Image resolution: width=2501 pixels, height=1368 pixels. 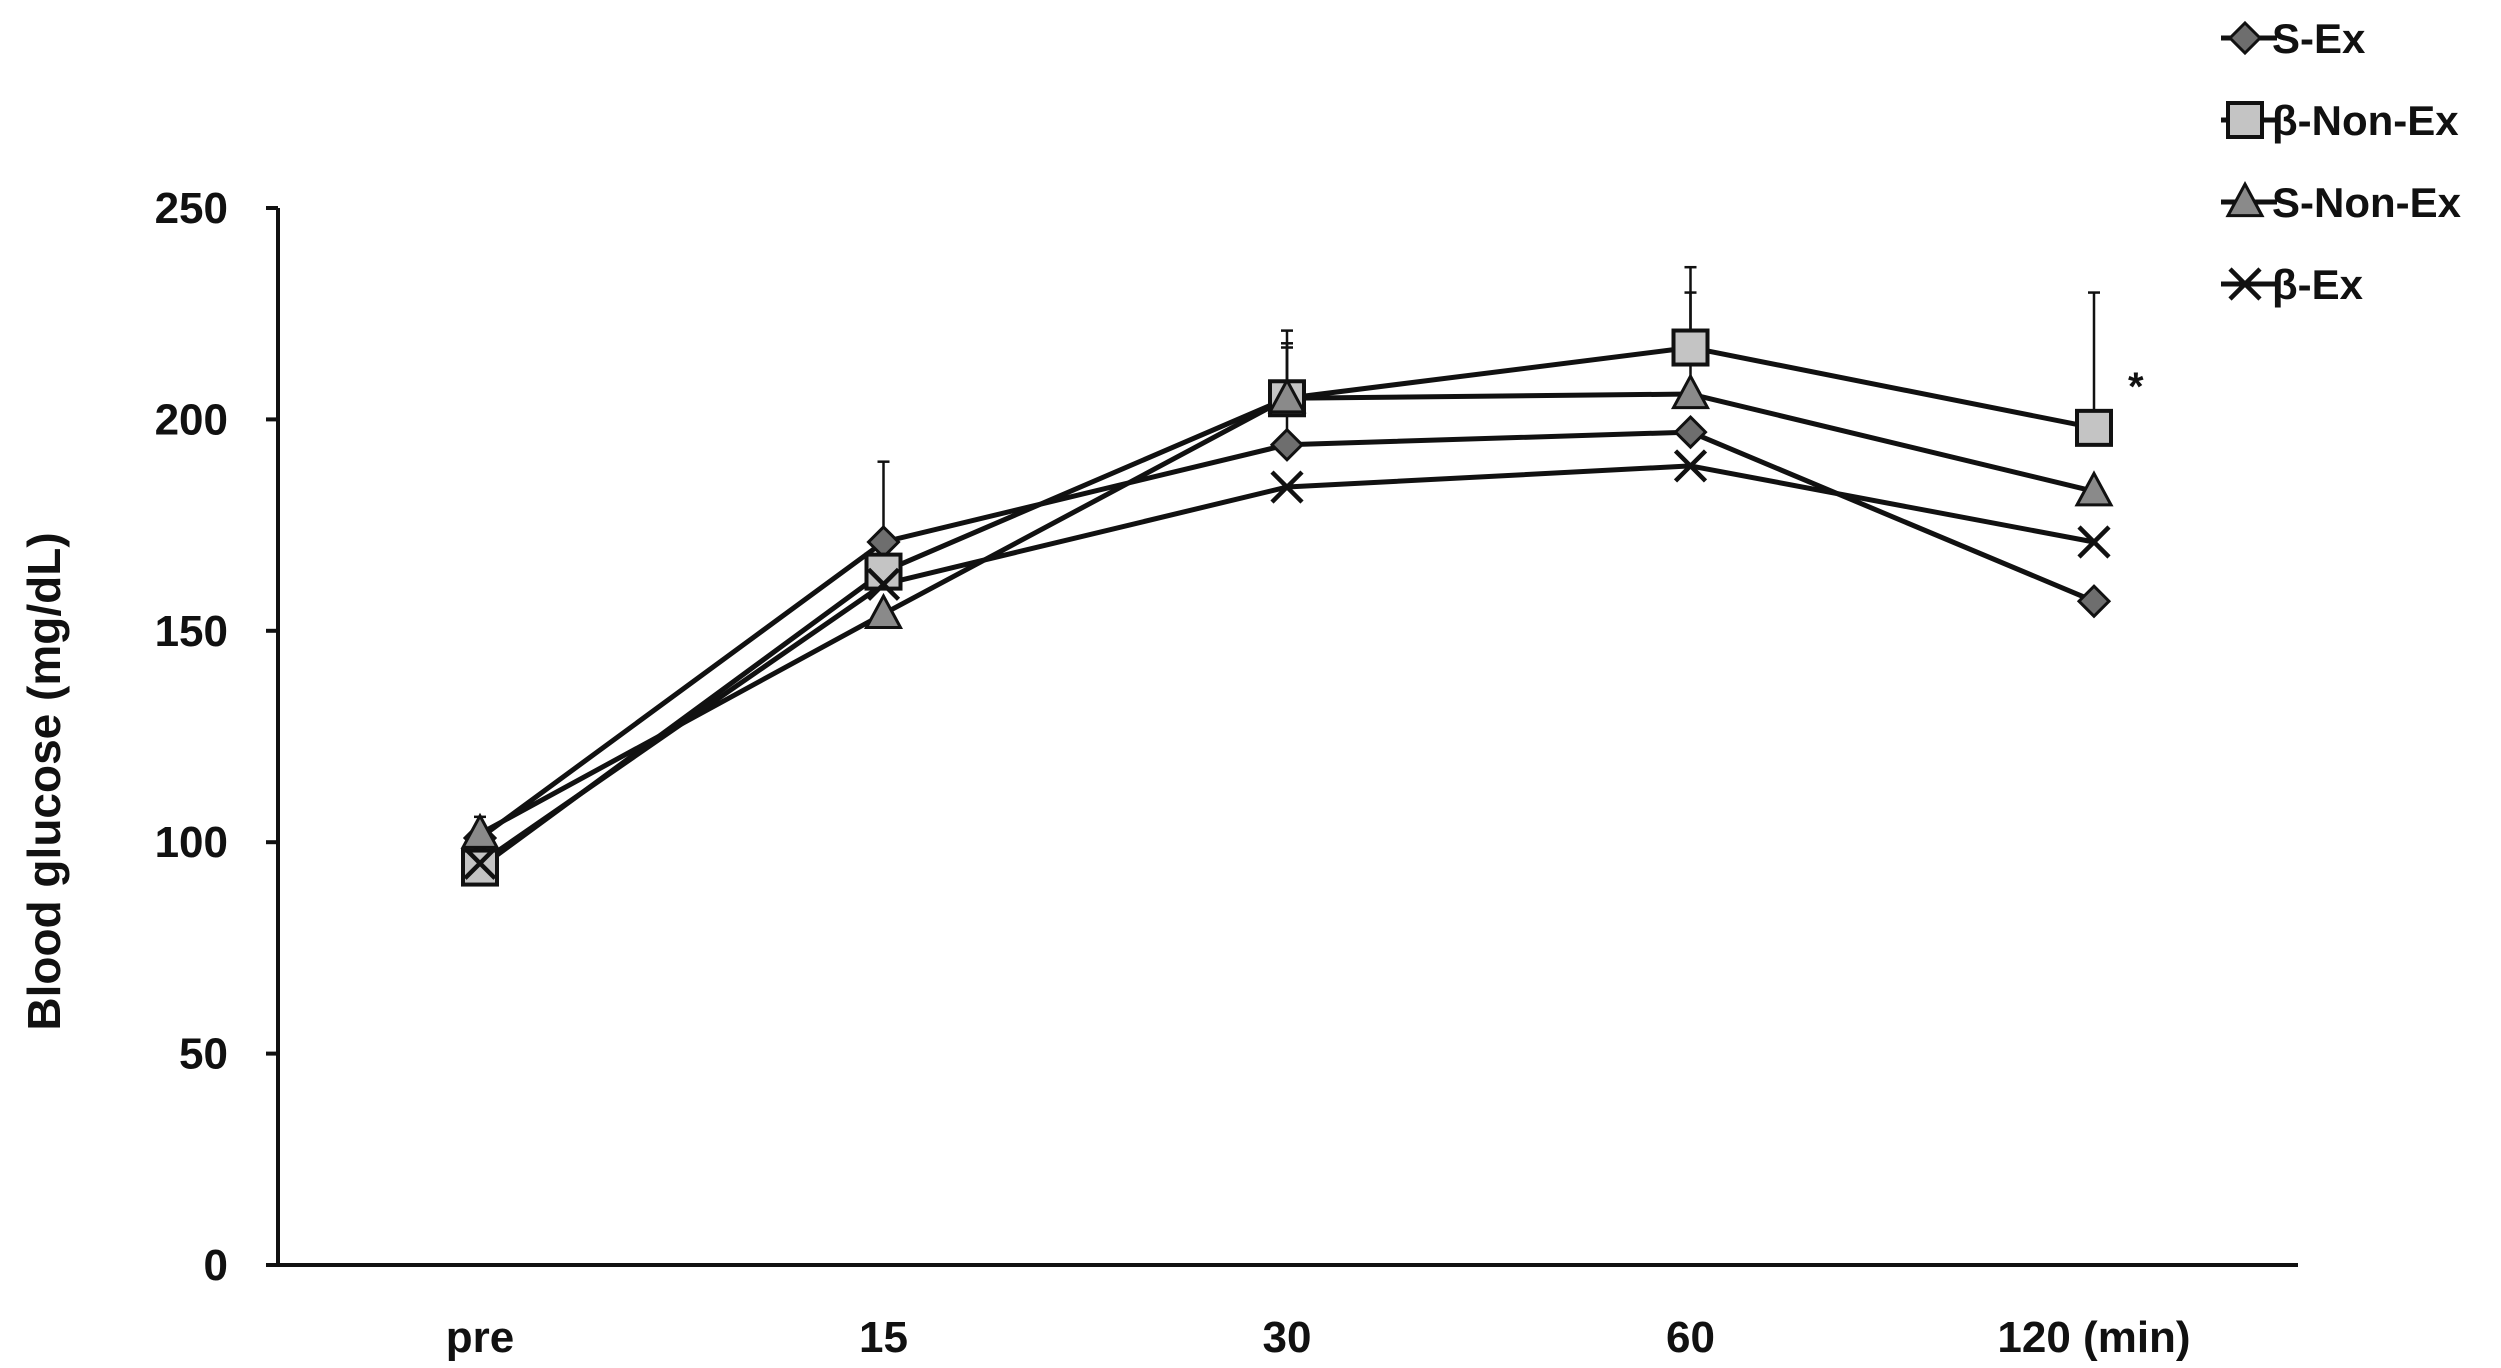 I want to click on y-axis: 0 50 100 150 200 250, so click(x=217, y=737).